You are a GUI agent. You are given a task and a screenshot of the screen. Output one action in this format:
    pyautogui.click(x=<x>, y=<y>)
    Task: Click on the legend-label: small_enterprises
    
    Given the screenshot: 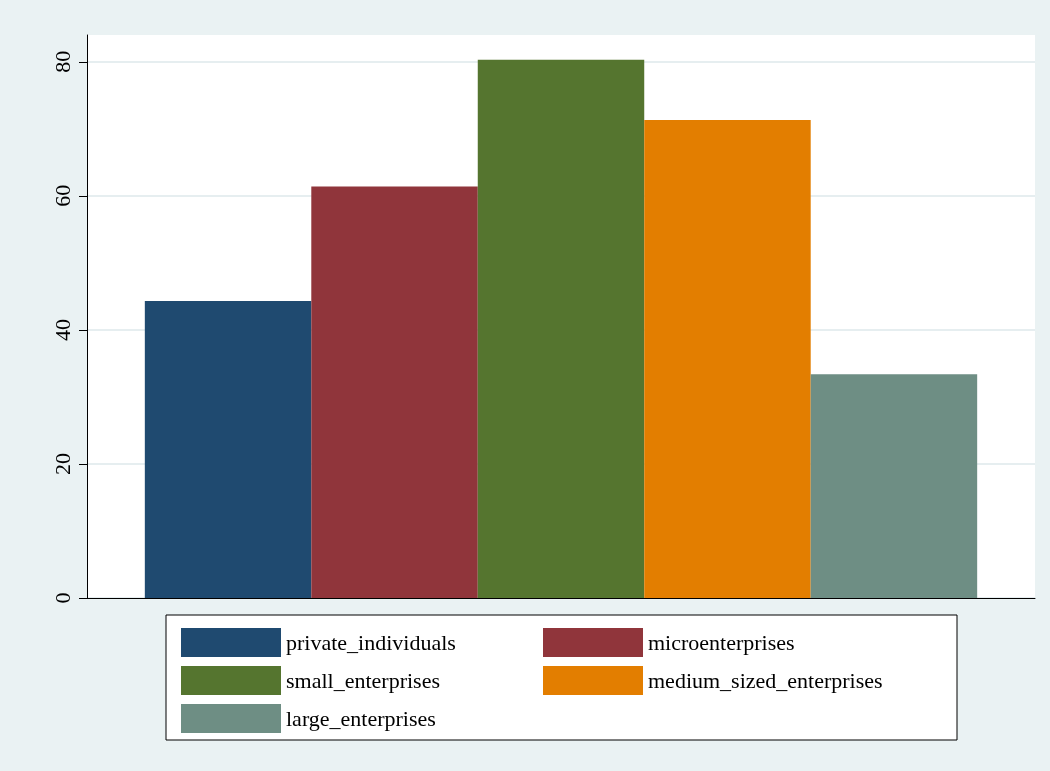 What is the action you would take?
    pyautogui.click(x=363, y=680)
    